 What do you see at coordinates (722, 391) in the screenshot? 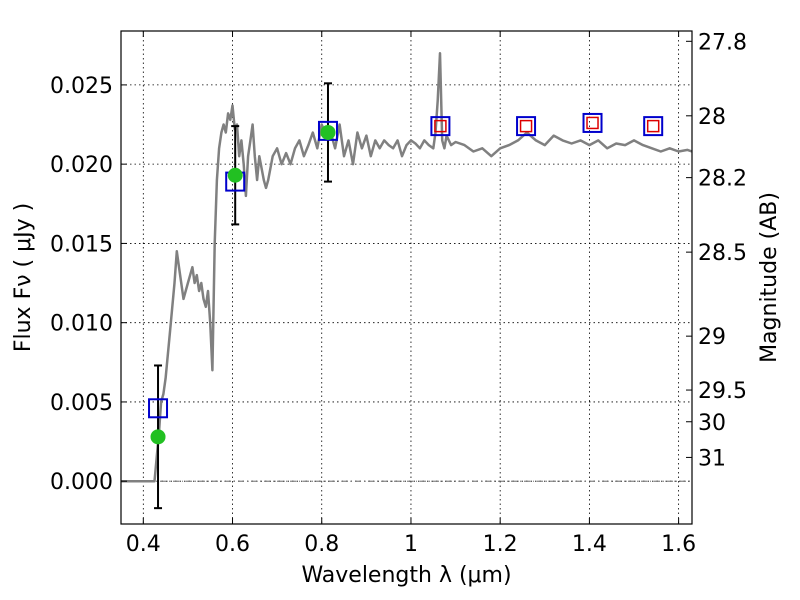
I see `y2-tick-label: 29.5` at bounding box center [722, 391].